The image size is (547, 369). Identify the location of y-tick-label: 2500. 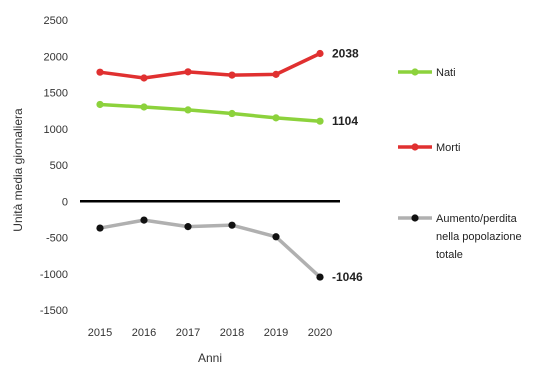
(56, 21).